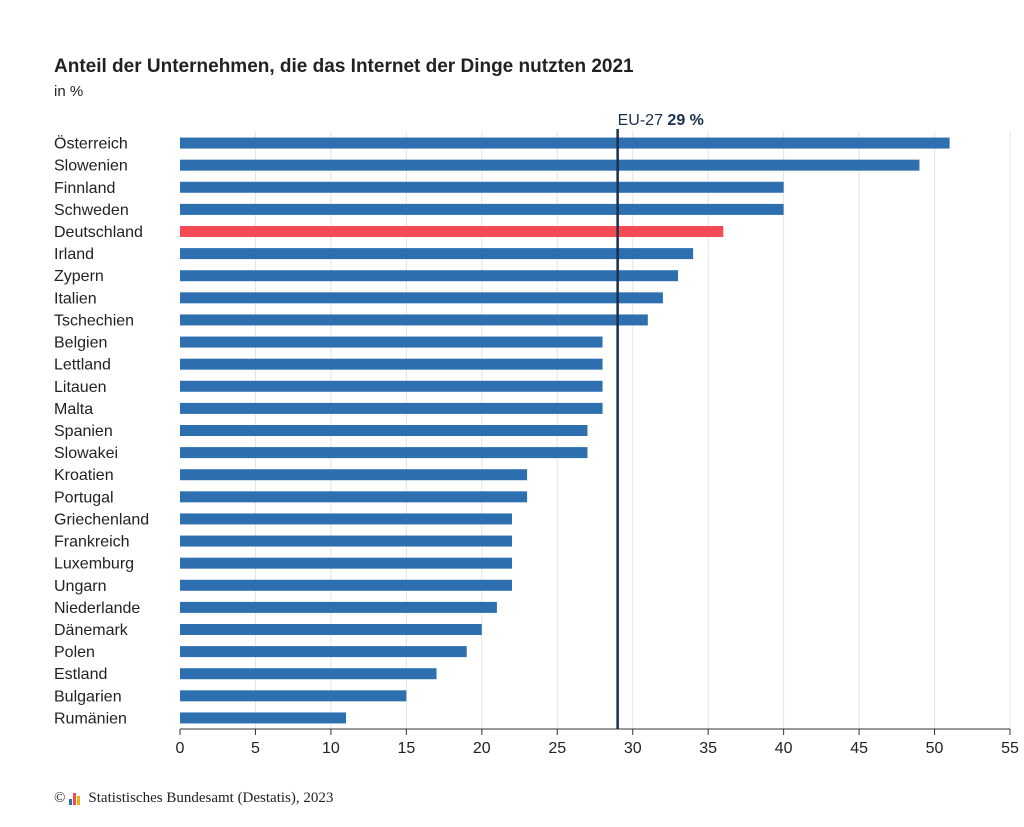  Describe the element at coordinates (73, 409) in the screenshot. I see `category-label: Malta` at that location.